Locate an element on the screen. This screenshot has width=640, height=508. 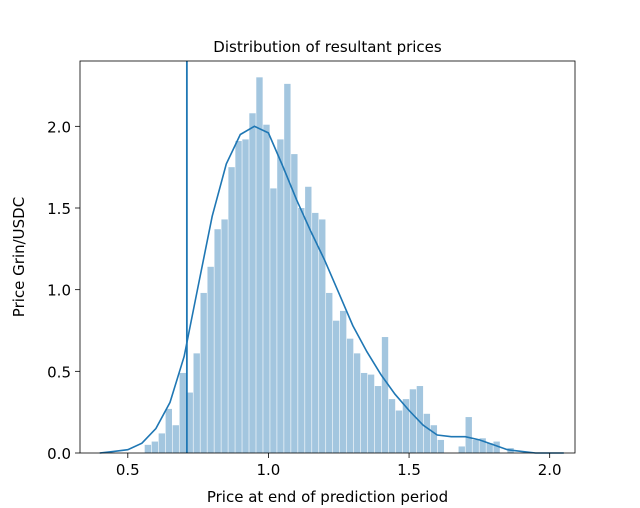
y-axis-label: Price Grin/USDC is located at coordinates (19, 257).